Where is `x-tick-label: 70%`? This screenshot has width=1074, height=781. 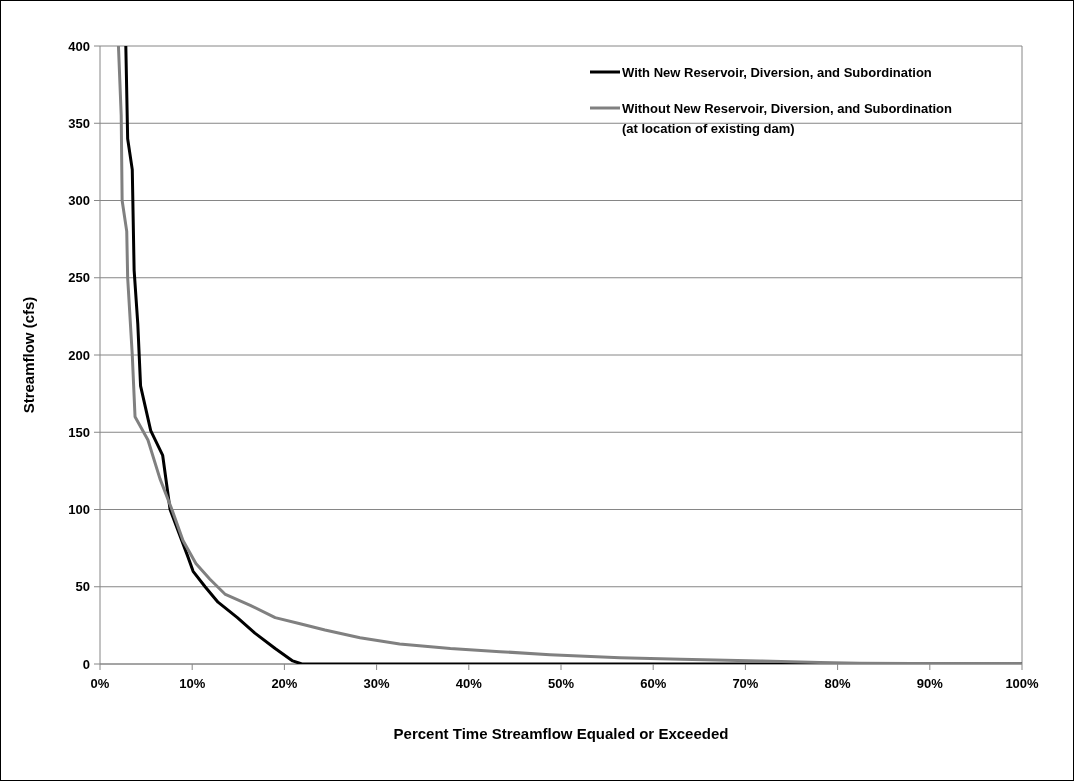 x-tick-label: 70% is located at coordinates (745, 683).